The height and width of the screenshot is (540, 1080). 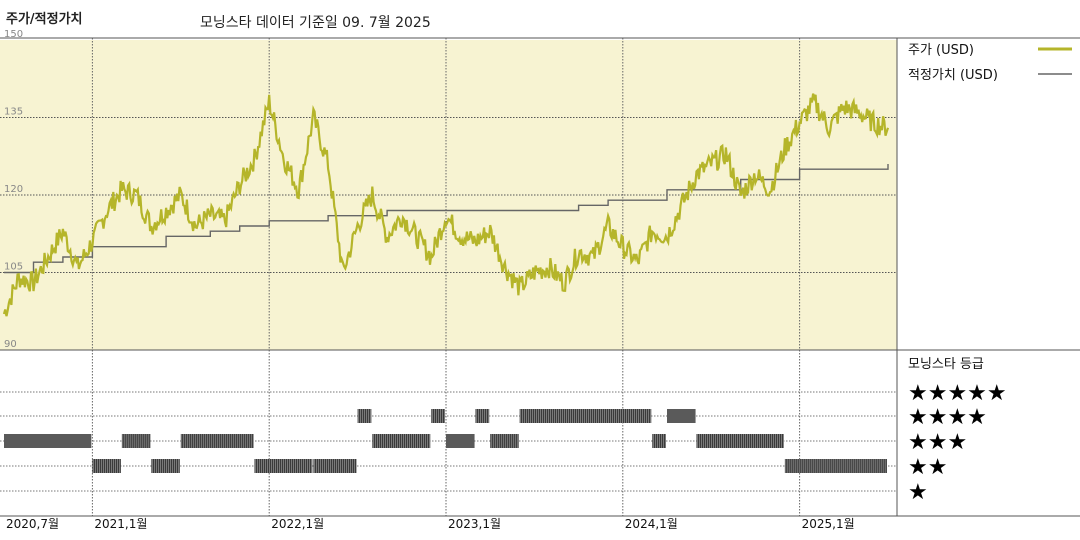 What do you see at coordinates (990, 207) in the screenshot?
I see `legend: 주가 (USD) 적정가치 (USD) 모닝스타 등급` at bounding box center [990, 207].